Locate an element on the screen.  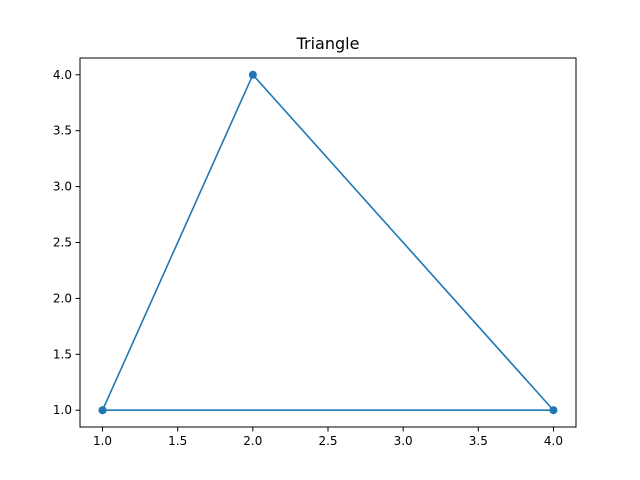
chart-title: Triangle is located at coordinates (328, 43).